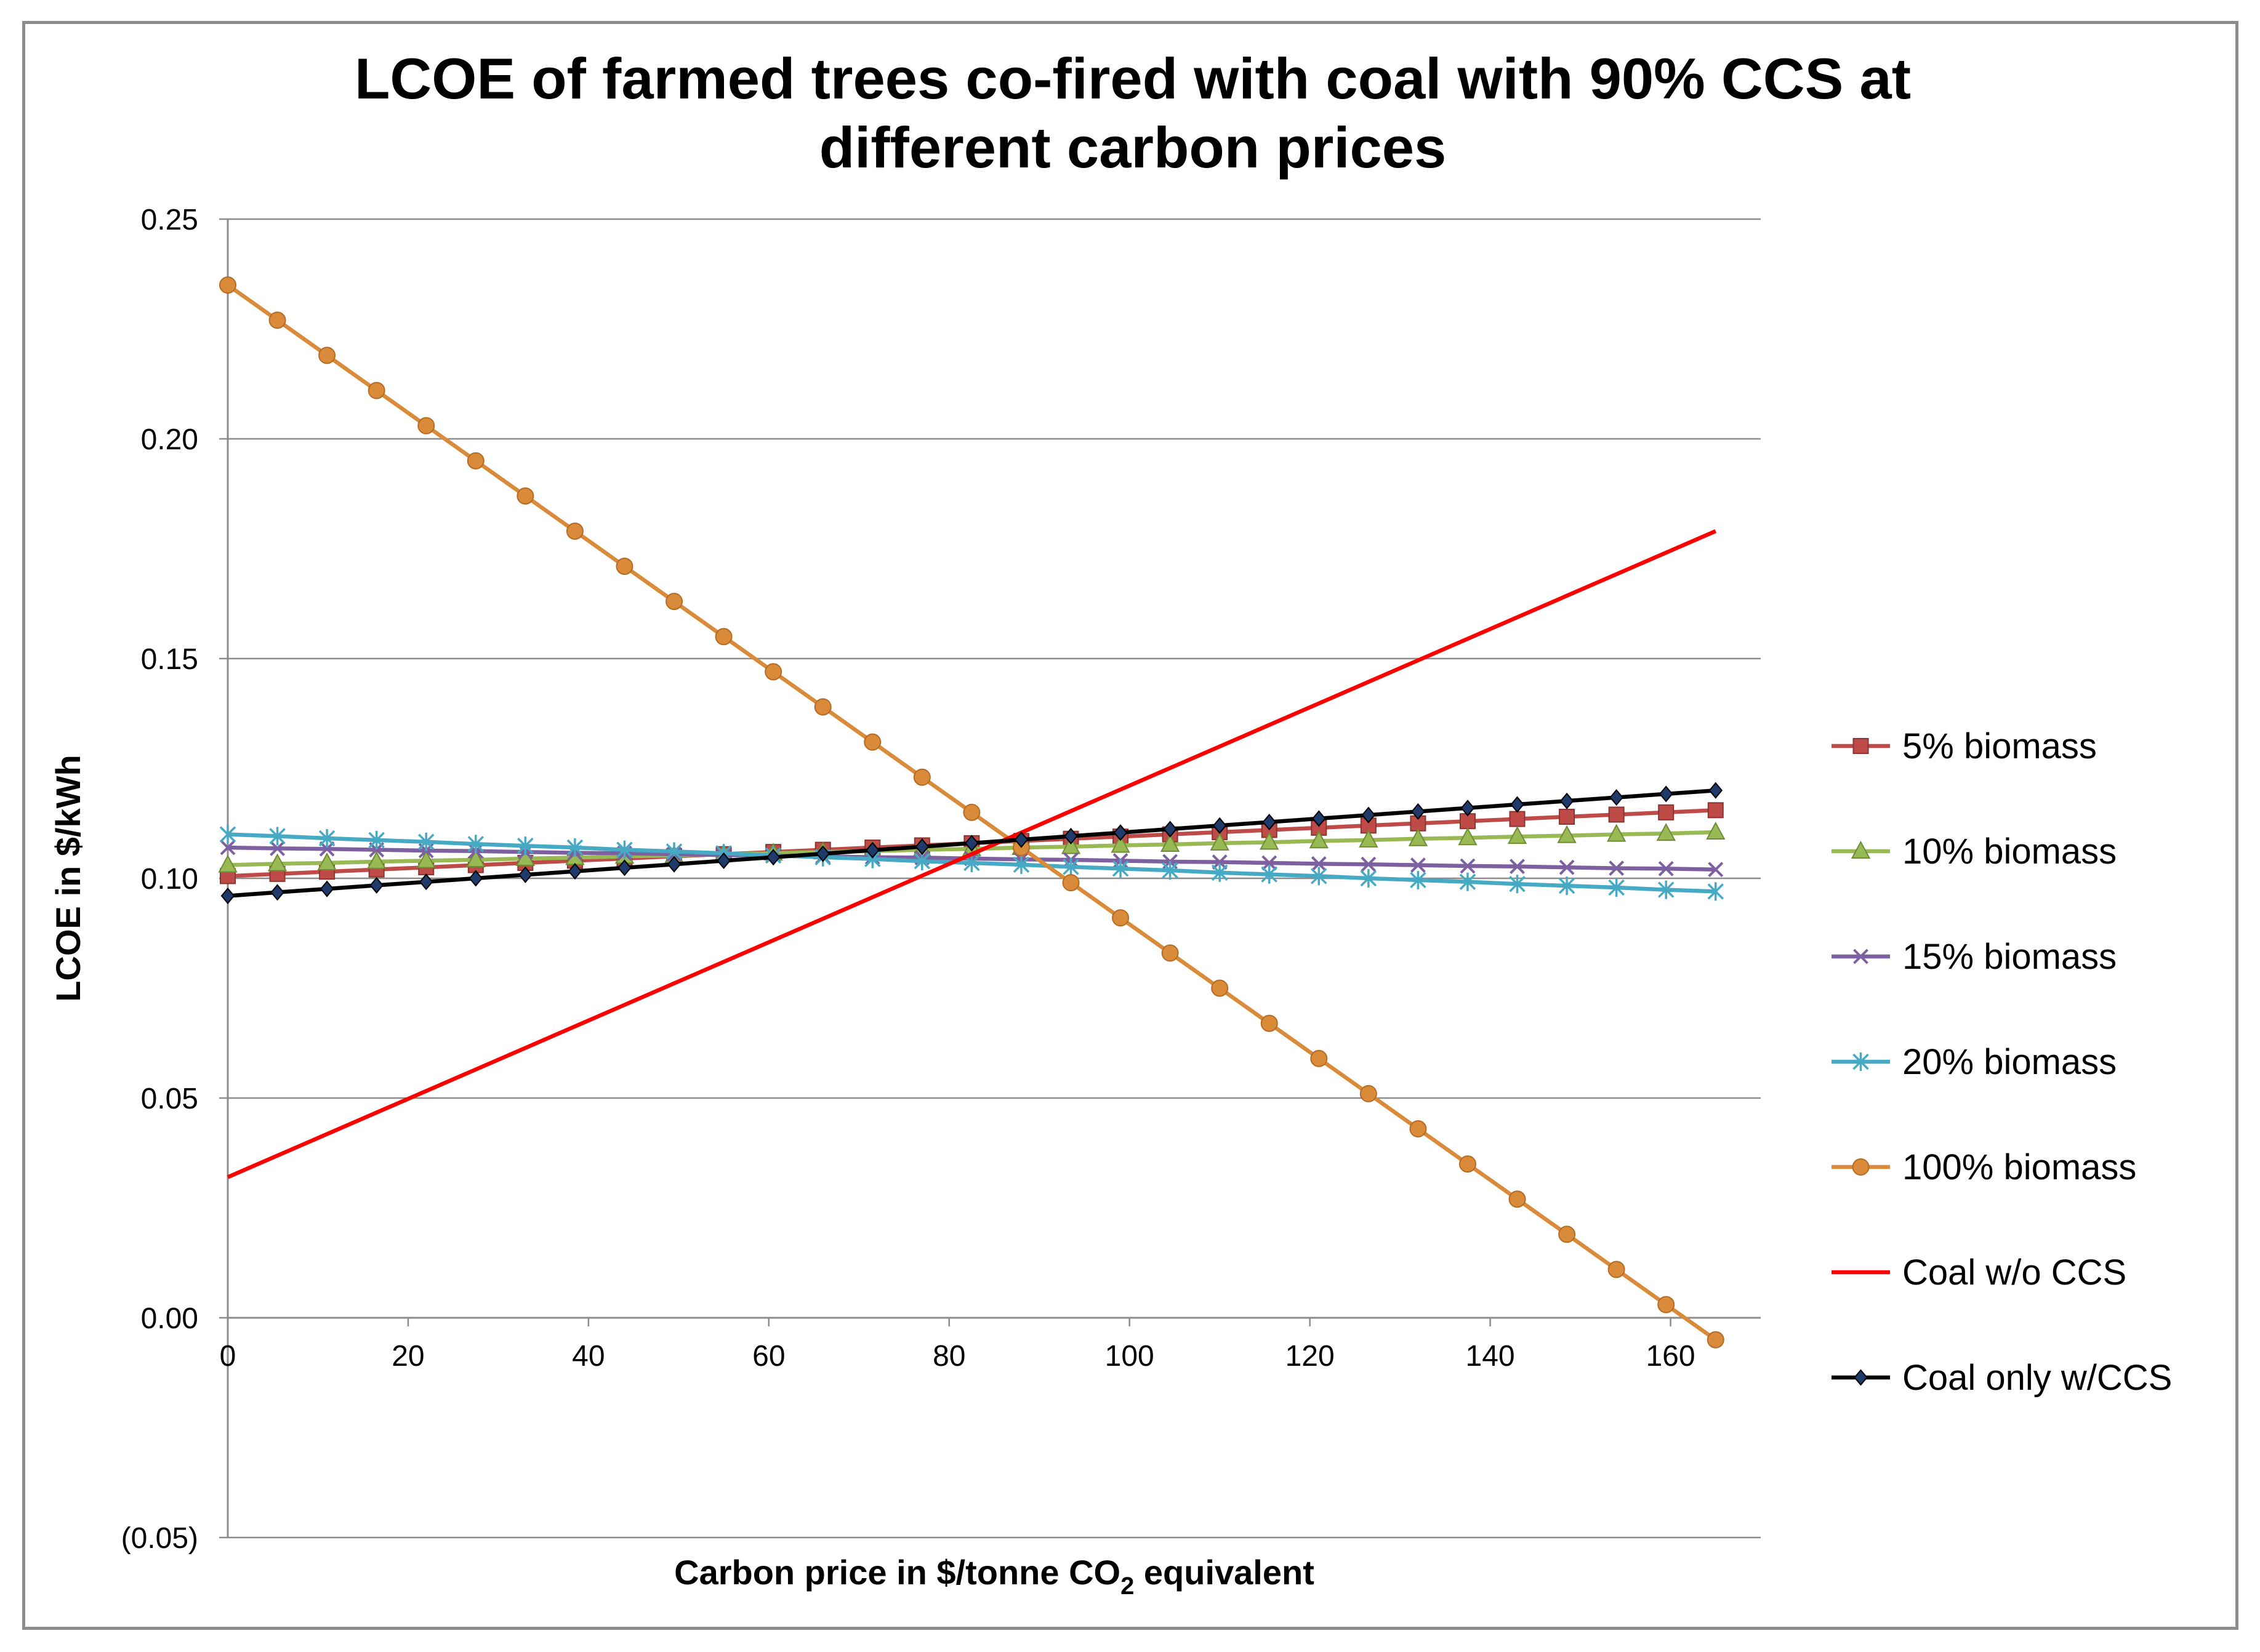  Describe the element at coordinates (588, 1356) in the screenshot. I see `x-tick-label: 40` at that location.